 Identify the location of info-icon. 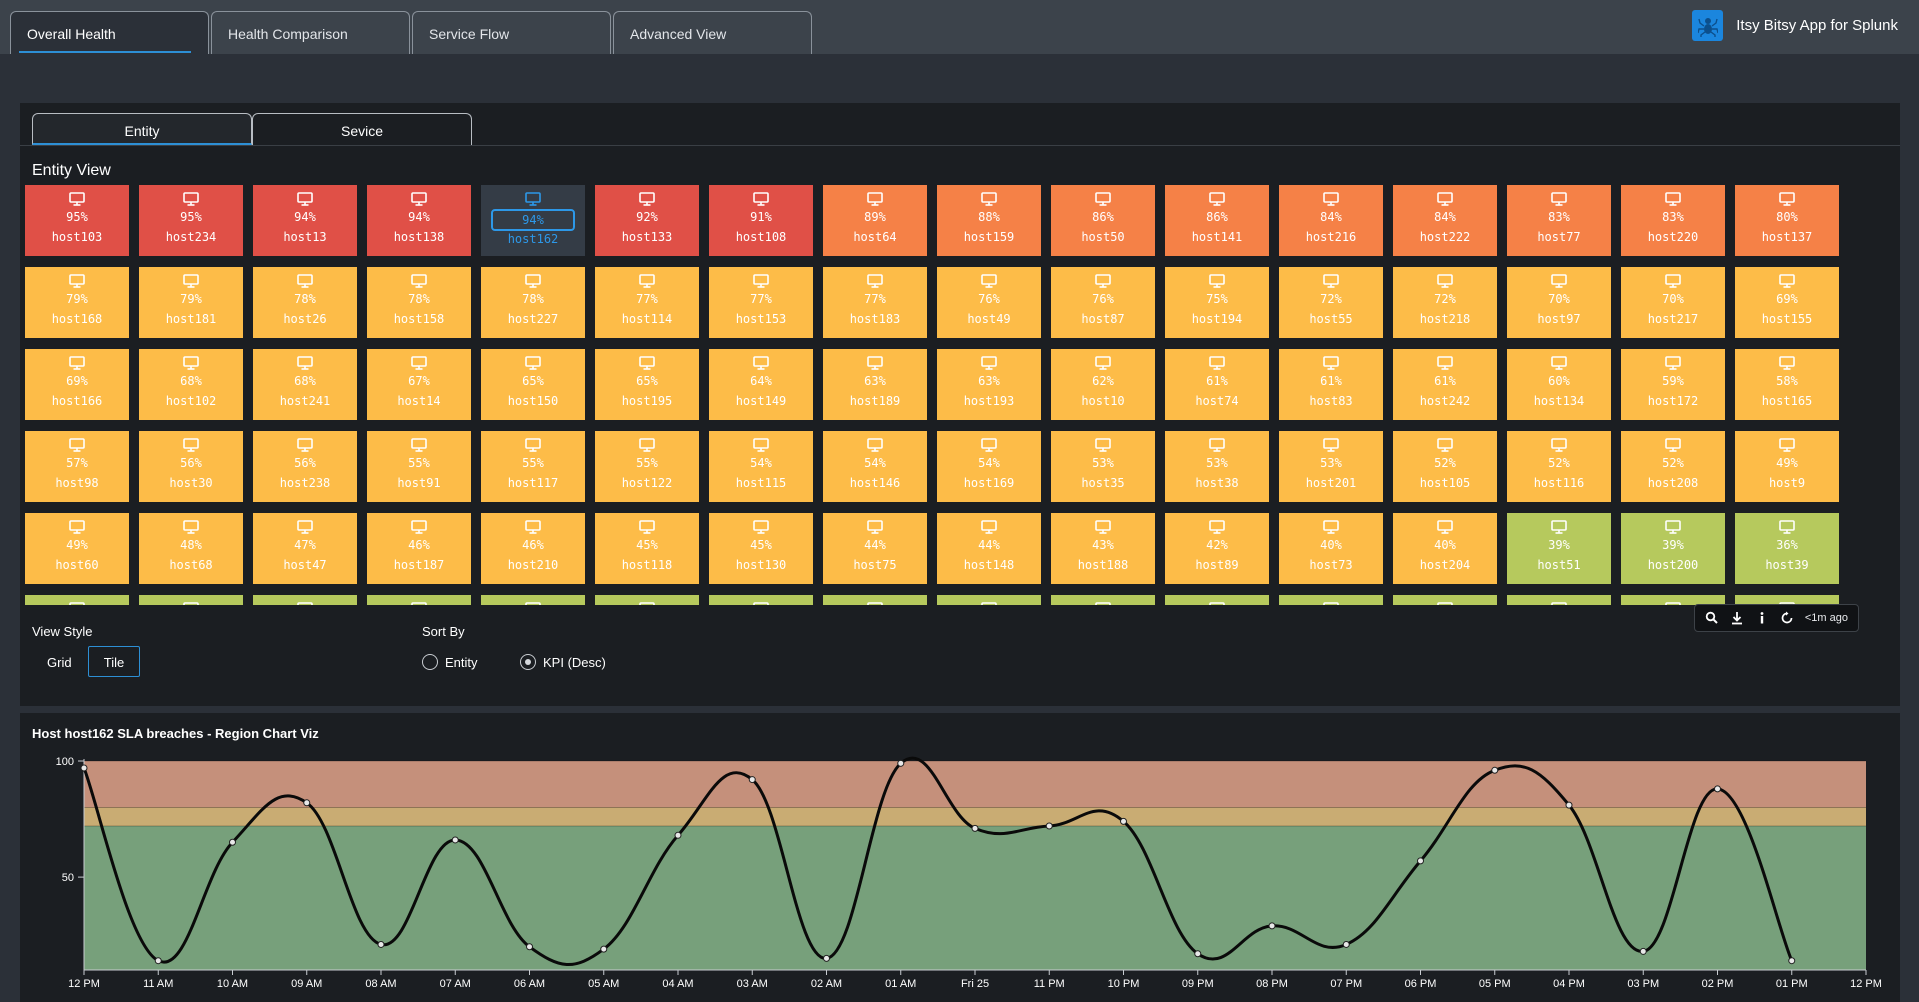
(1762, 618).